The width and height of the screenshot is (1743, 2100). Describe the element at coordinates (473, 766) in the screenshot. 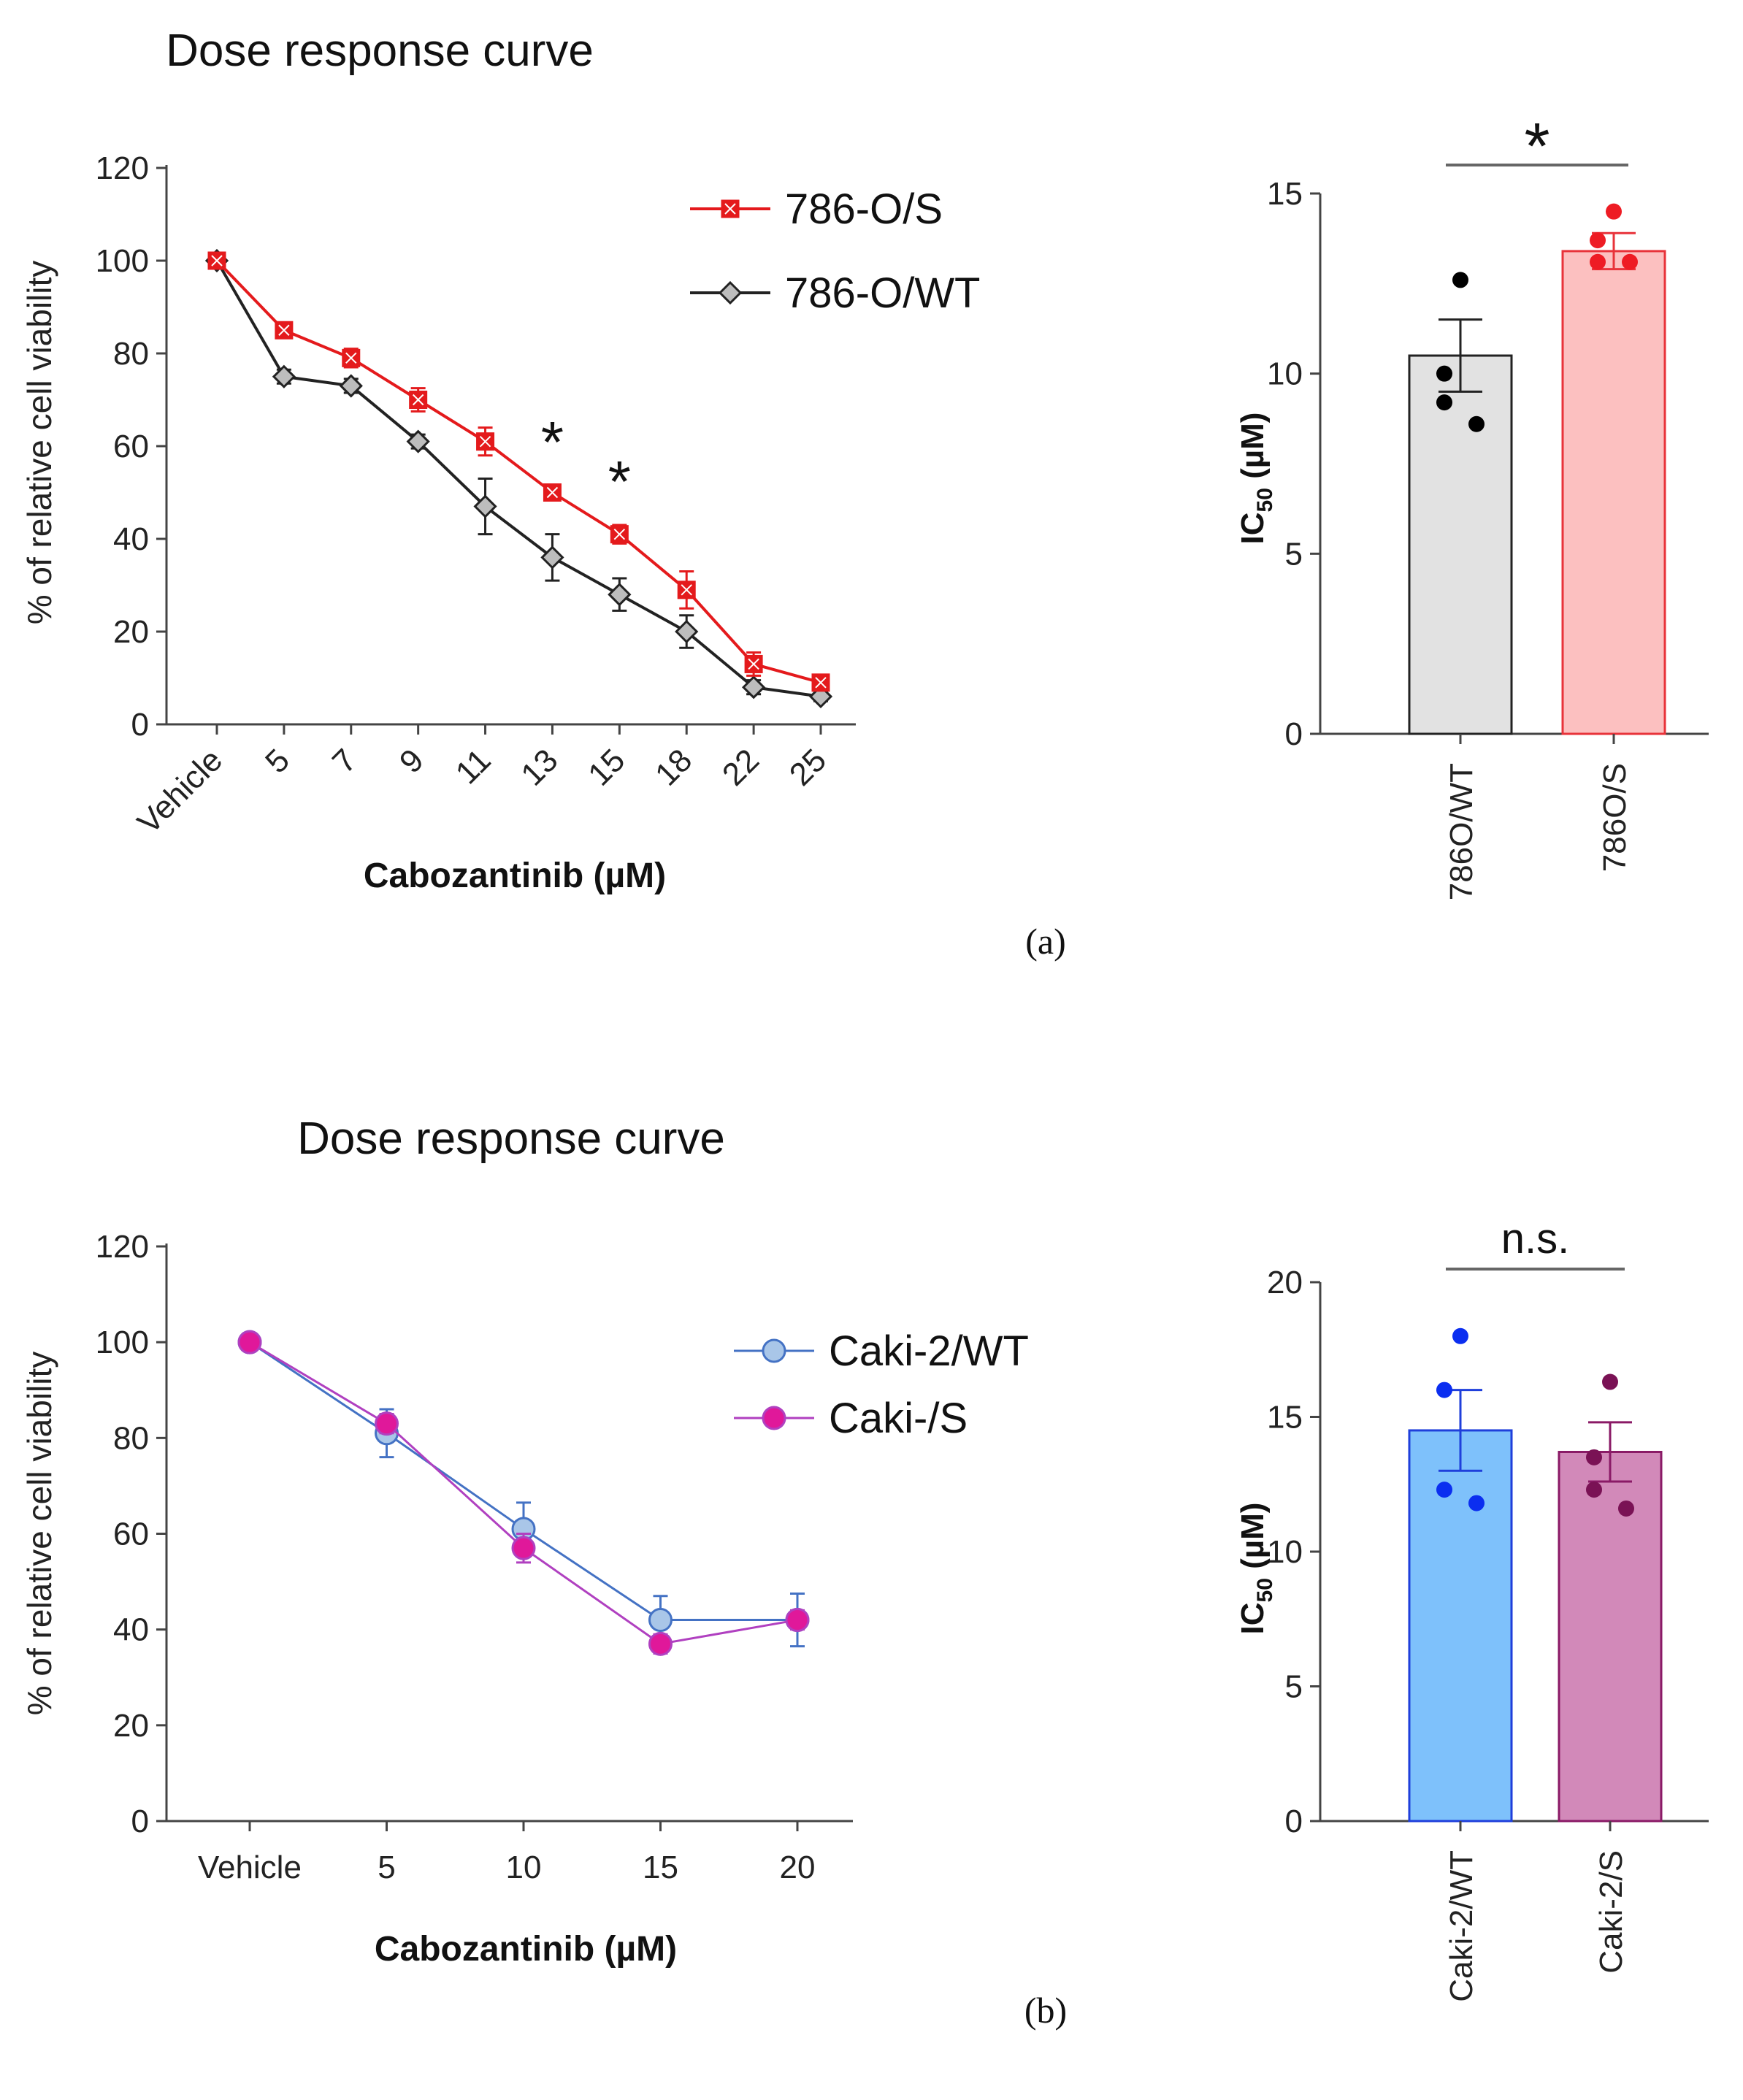

I see `x-tick-label: 11` at that location.